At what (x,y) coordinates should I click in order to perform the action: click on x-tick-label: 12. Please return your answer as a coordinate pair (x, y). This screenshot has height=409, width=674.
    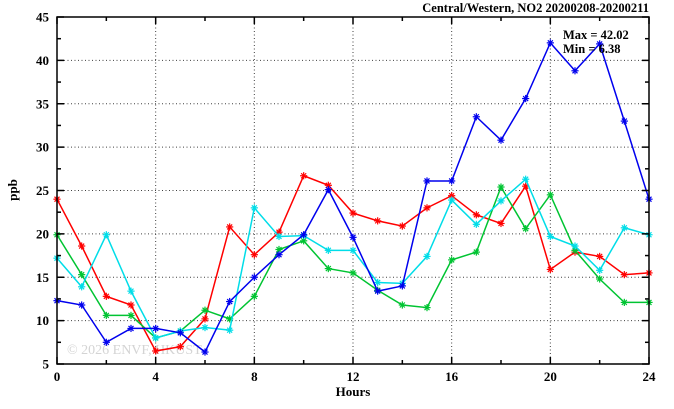
    Looking at the image, I should click on (353, 376).